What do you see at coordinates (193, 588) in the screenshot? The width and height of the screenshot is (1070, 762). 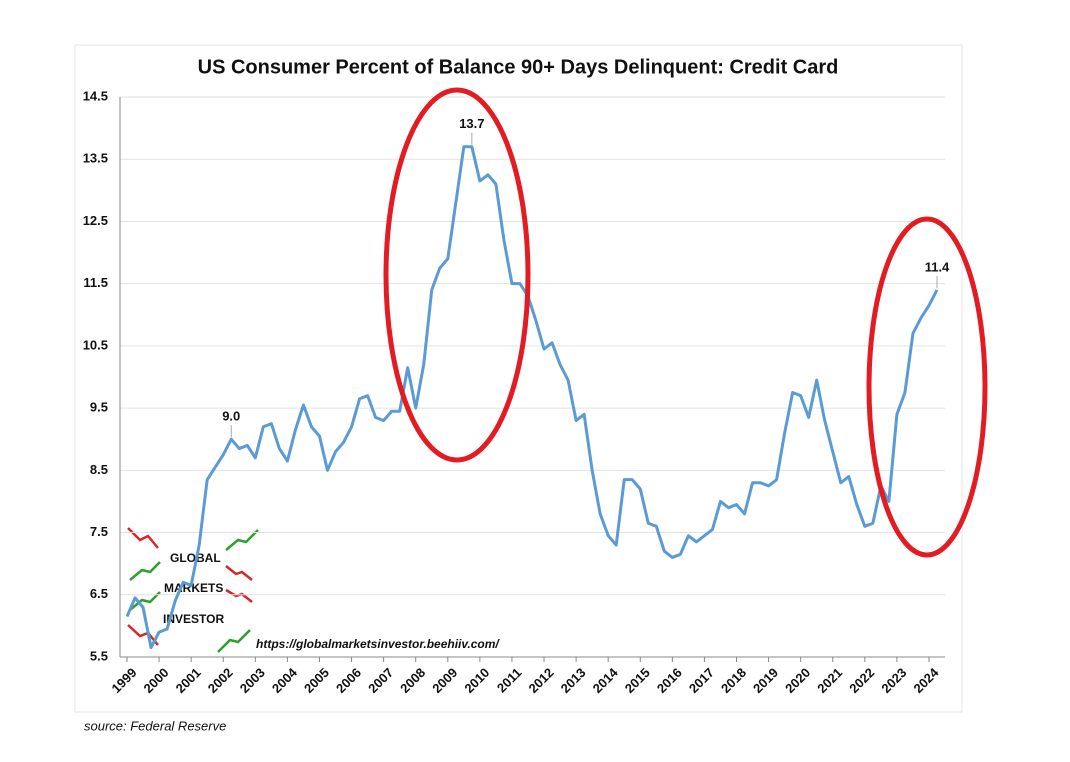 I see `watermark: MARKETS` at bounding box center [193, 588].